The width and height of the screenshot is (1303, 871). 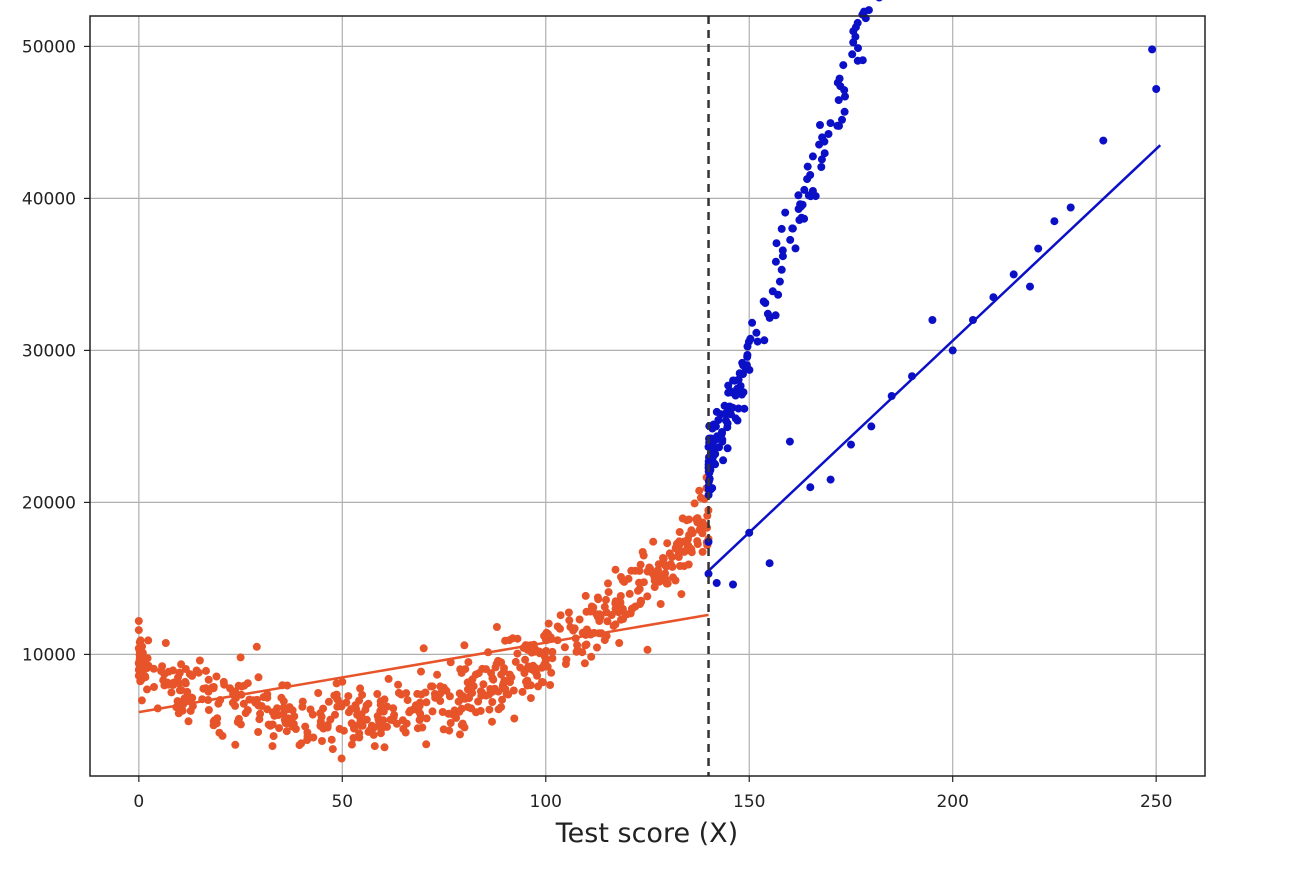 I want to click on x-tick-label: 150, so click(x=749, y=802).